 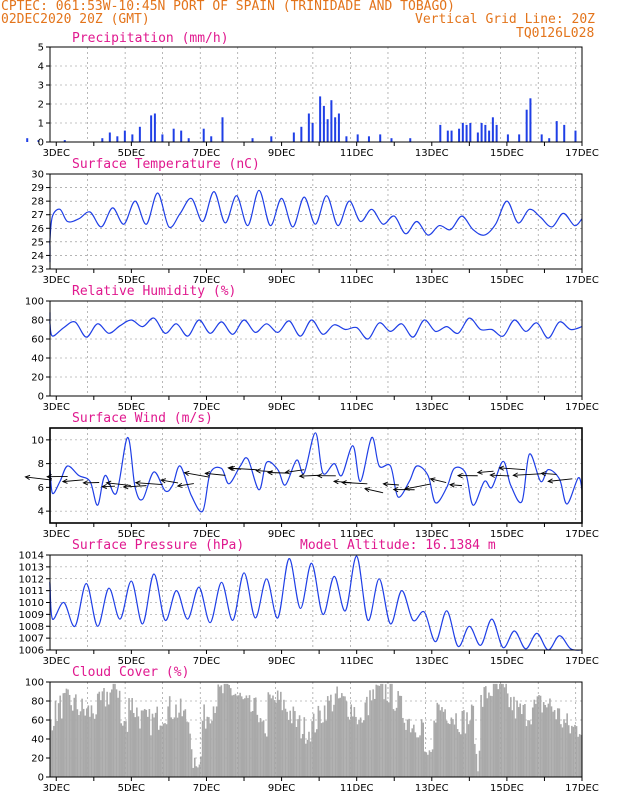 I want to click on panel-frame, so click(x=316, y=729).